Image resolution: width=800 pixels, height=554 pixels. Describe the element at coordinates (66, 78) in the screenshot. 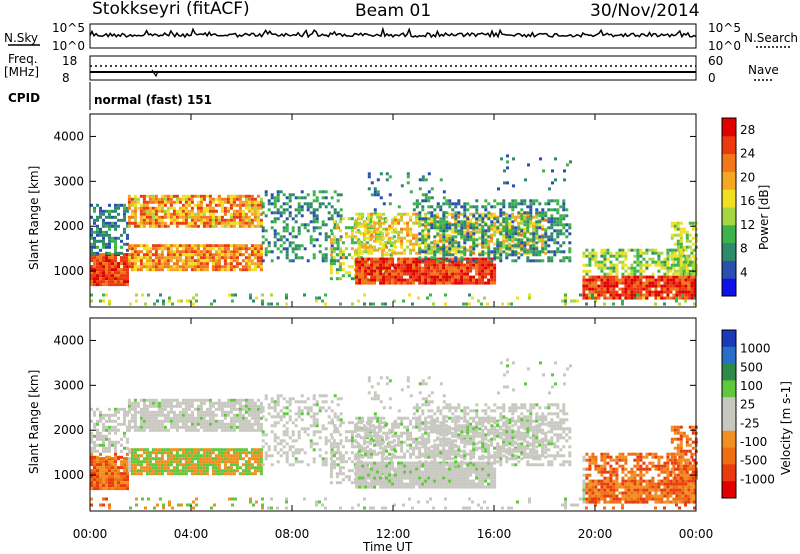

I see `freq-tick-bottom: 8` at that location.